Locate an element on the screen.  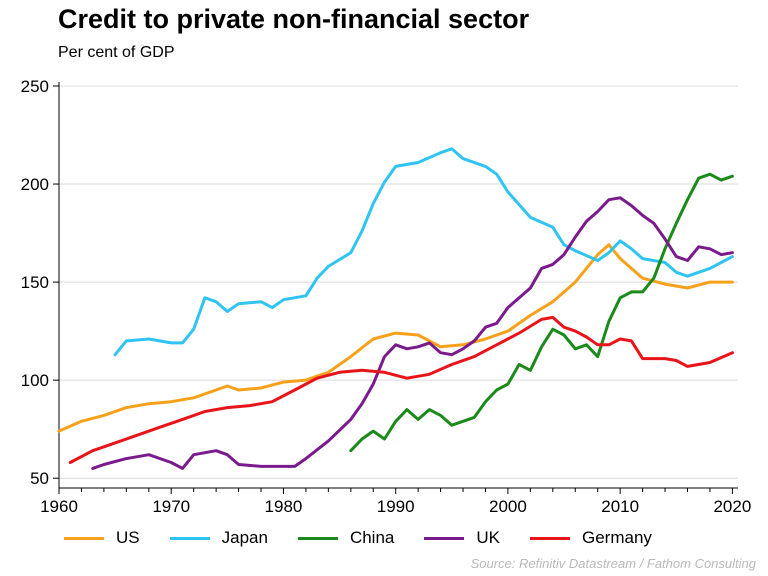
legend-item-japan: Japan is located at coordinates (218, 538).